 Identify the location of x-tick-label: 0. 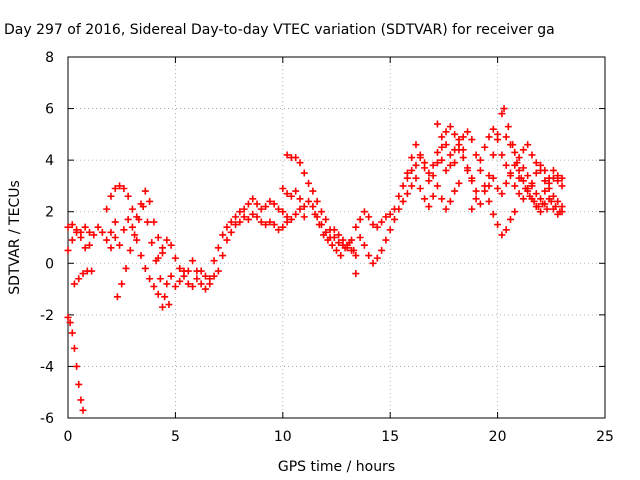
(68, 437).